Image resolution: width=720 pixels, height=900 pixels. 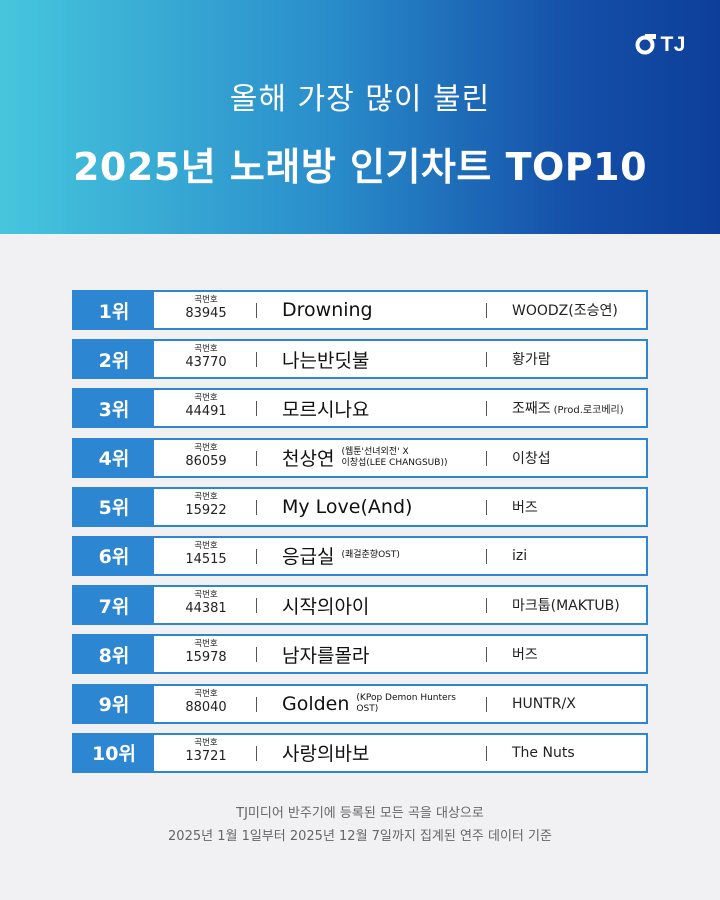 What do you see at coordinates (406, 703) in the screenshot?
I see `song-title-note: (KPop Demon Hunters OST)` at bounding box center [406, 703].